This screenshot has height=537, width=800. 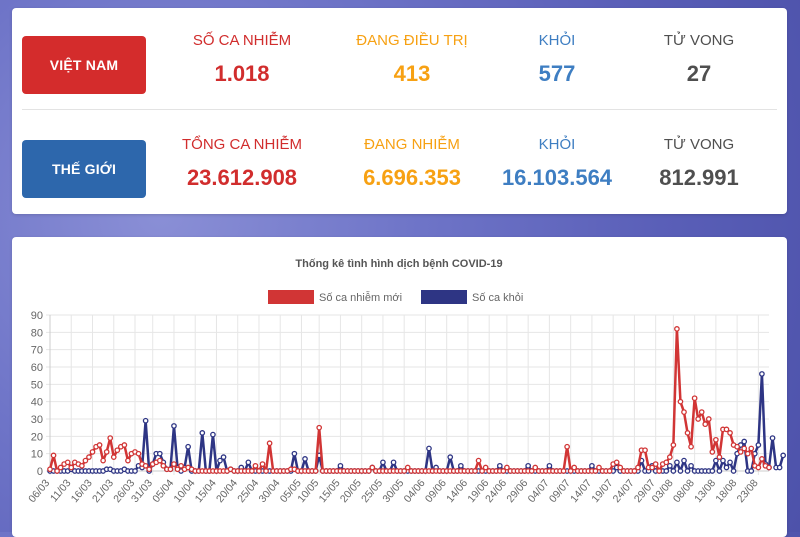 I want to click on legend-label-recovered: Số ca khỏi, so click(x=497, y=298).